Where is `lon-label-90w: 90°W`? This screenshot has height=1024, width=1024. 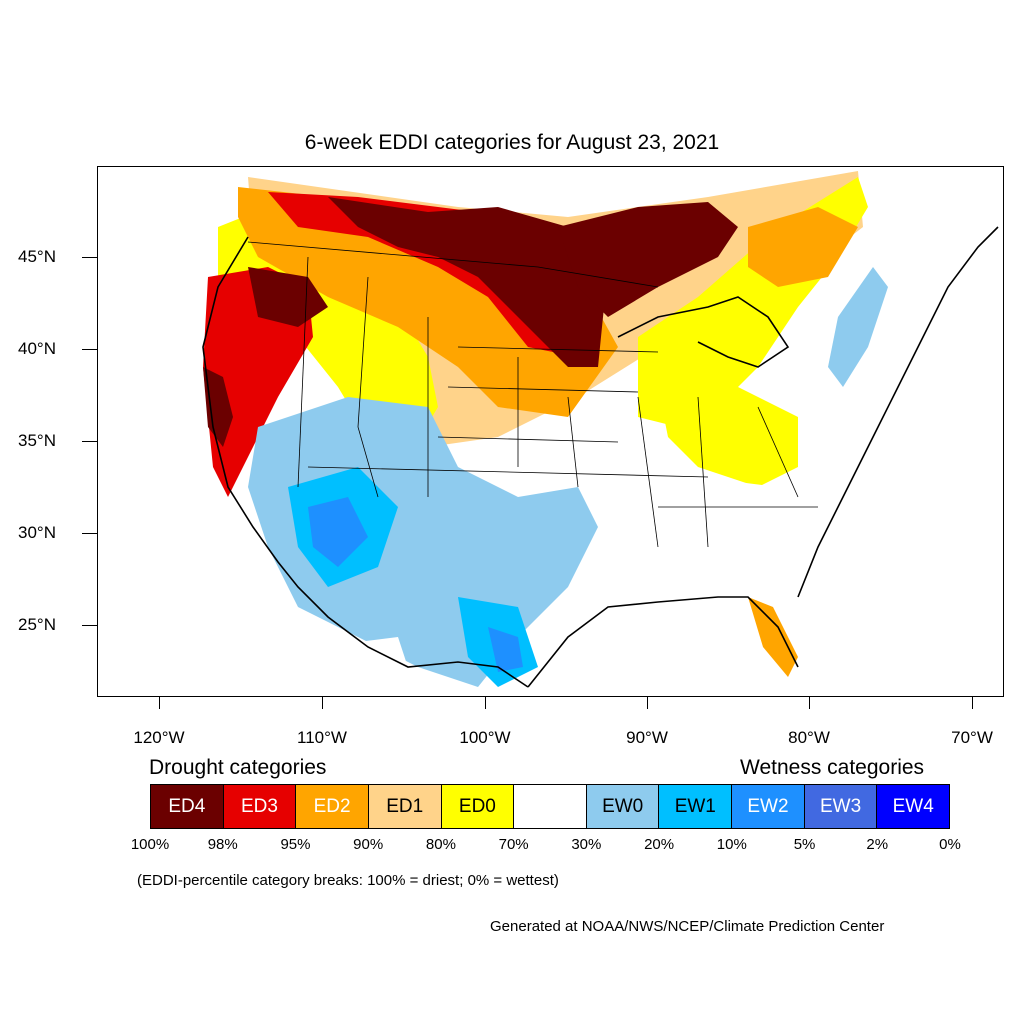
lon-label-90w: 90°W is located at coordinates (647, 737).